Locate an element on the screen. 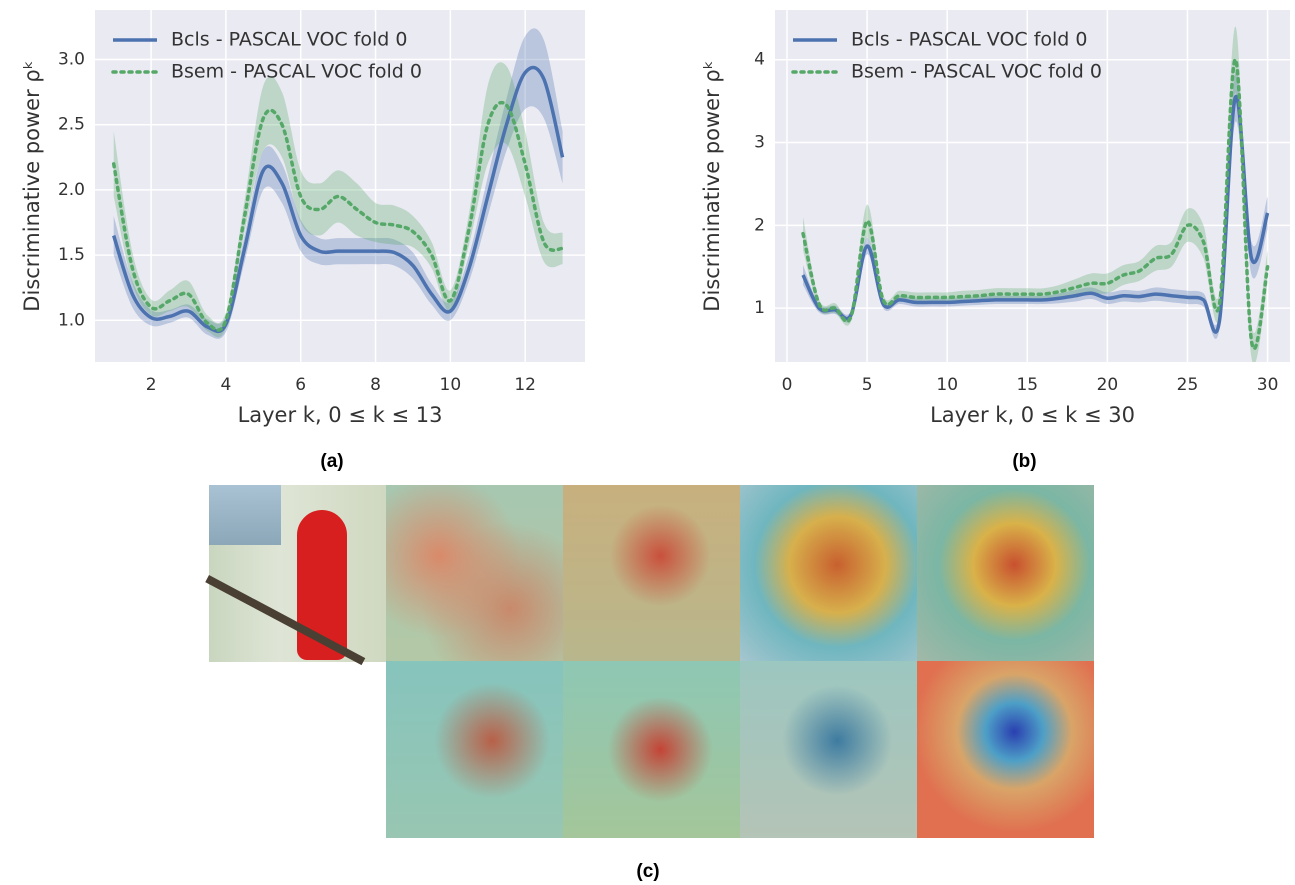  x-tick-label: 25 is located at coordinates (1188, 385).